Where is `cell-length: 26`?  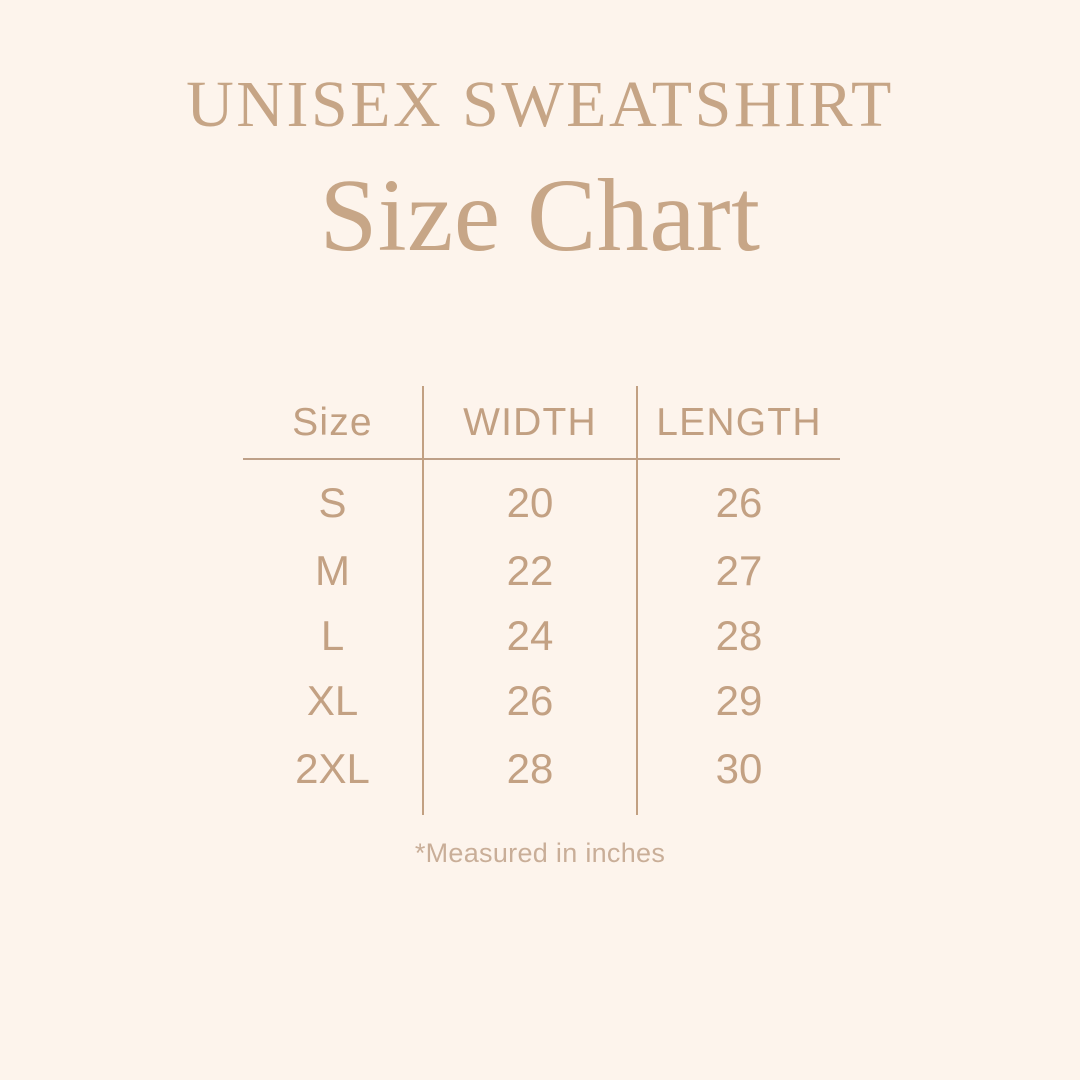 cell-length: 26 is located at coordinates (738, 498).